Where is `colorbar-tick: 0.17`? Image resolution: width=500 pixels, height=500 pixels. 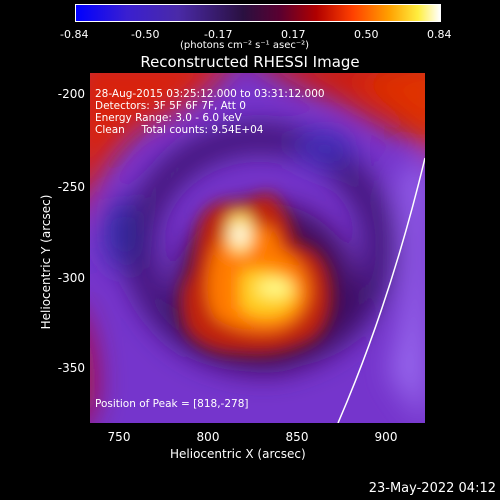
colorbar-tick: 0.17 is located at coordinates (293, 34).